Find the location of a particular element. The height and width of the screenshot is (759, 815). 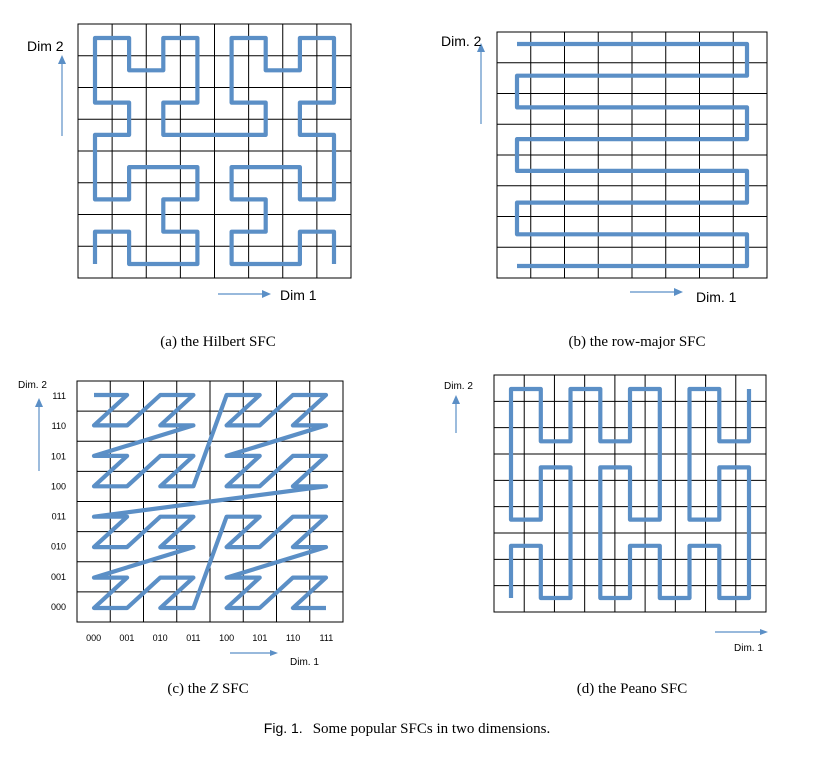

peano-y-arrowhead is located at coordinates (456, 399).